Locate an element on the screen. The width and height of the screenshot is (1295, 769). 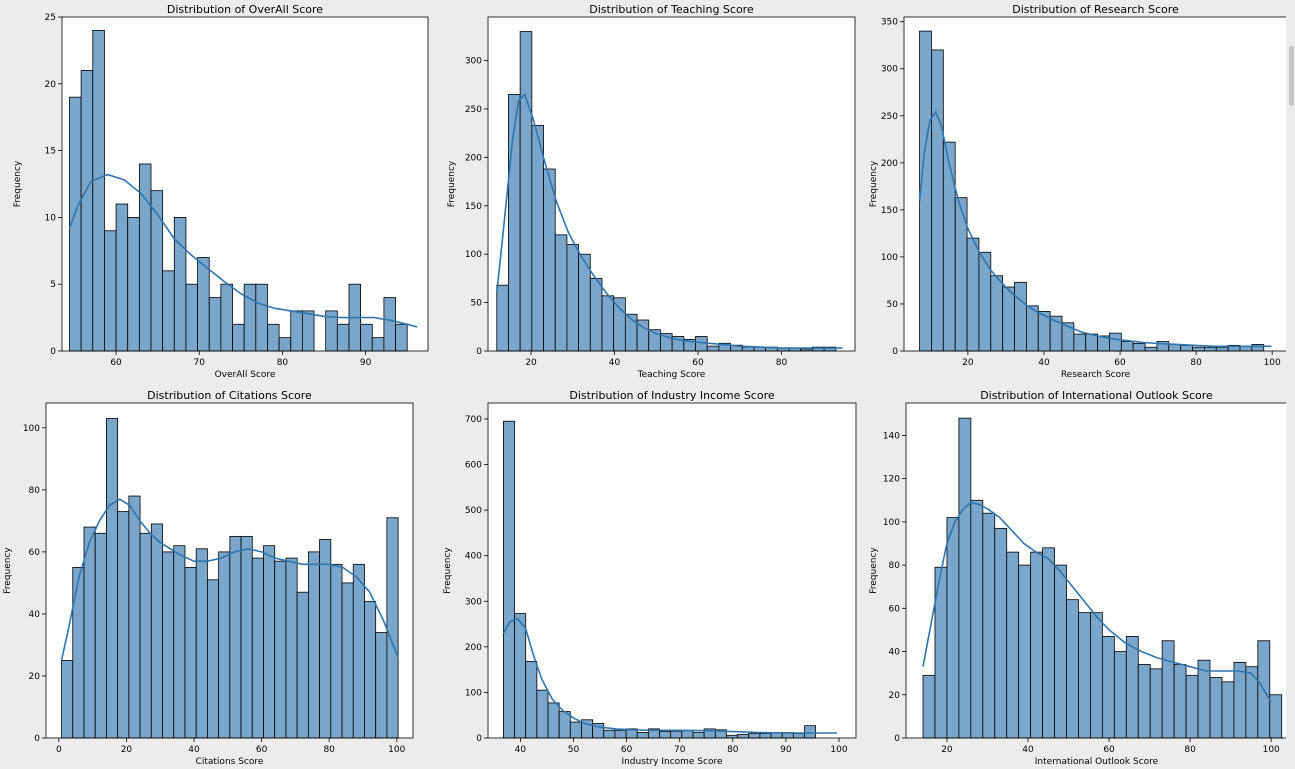
y-tick-label: 5 is located at coordinates (53, 285).